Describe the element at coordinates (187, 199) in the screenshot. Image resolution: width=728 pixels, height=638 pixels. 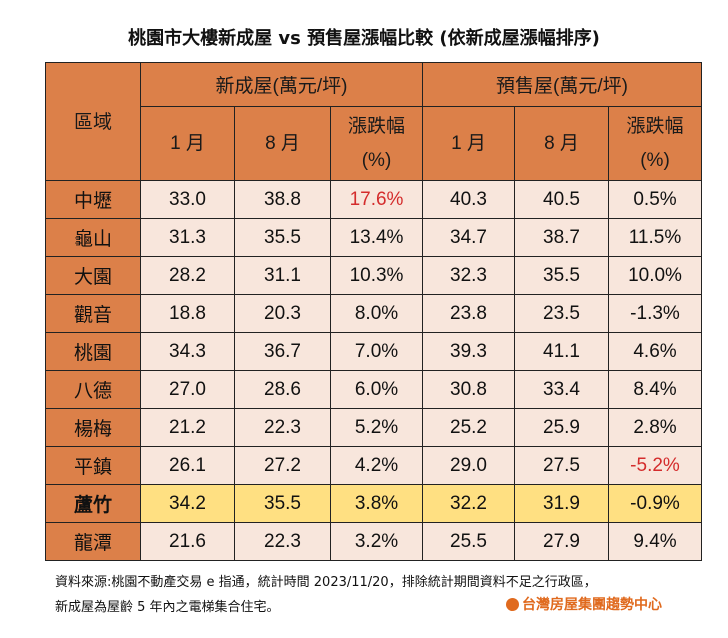
I see `value-cell-n1: 33.0` at that location.